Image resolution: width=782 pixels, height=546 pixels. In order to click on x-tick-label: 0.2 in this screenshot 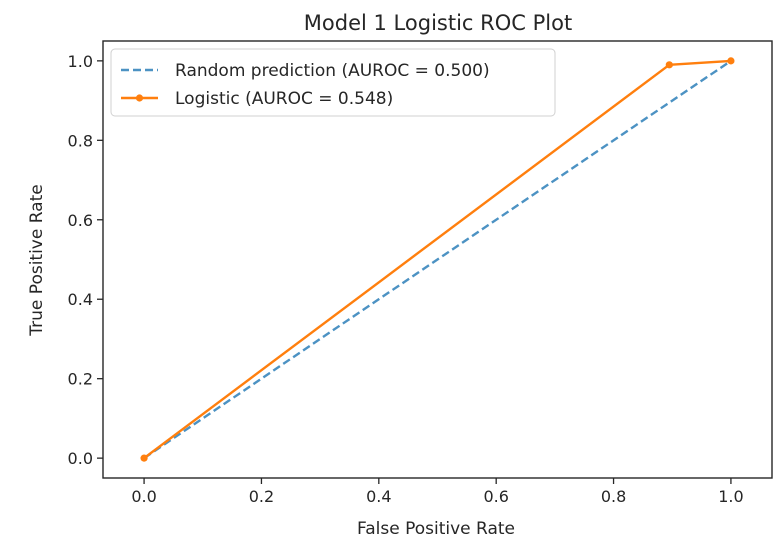, I will do `click(261, 496)`.